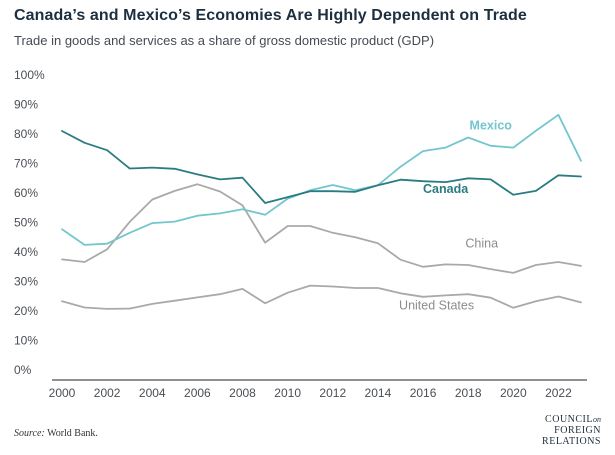 The width and height of the screenshot is (615, 455). What do you see at coordinates (481, 244) in the screenshot?
I see `series-label-china: China` at bounding box center [481, 244].